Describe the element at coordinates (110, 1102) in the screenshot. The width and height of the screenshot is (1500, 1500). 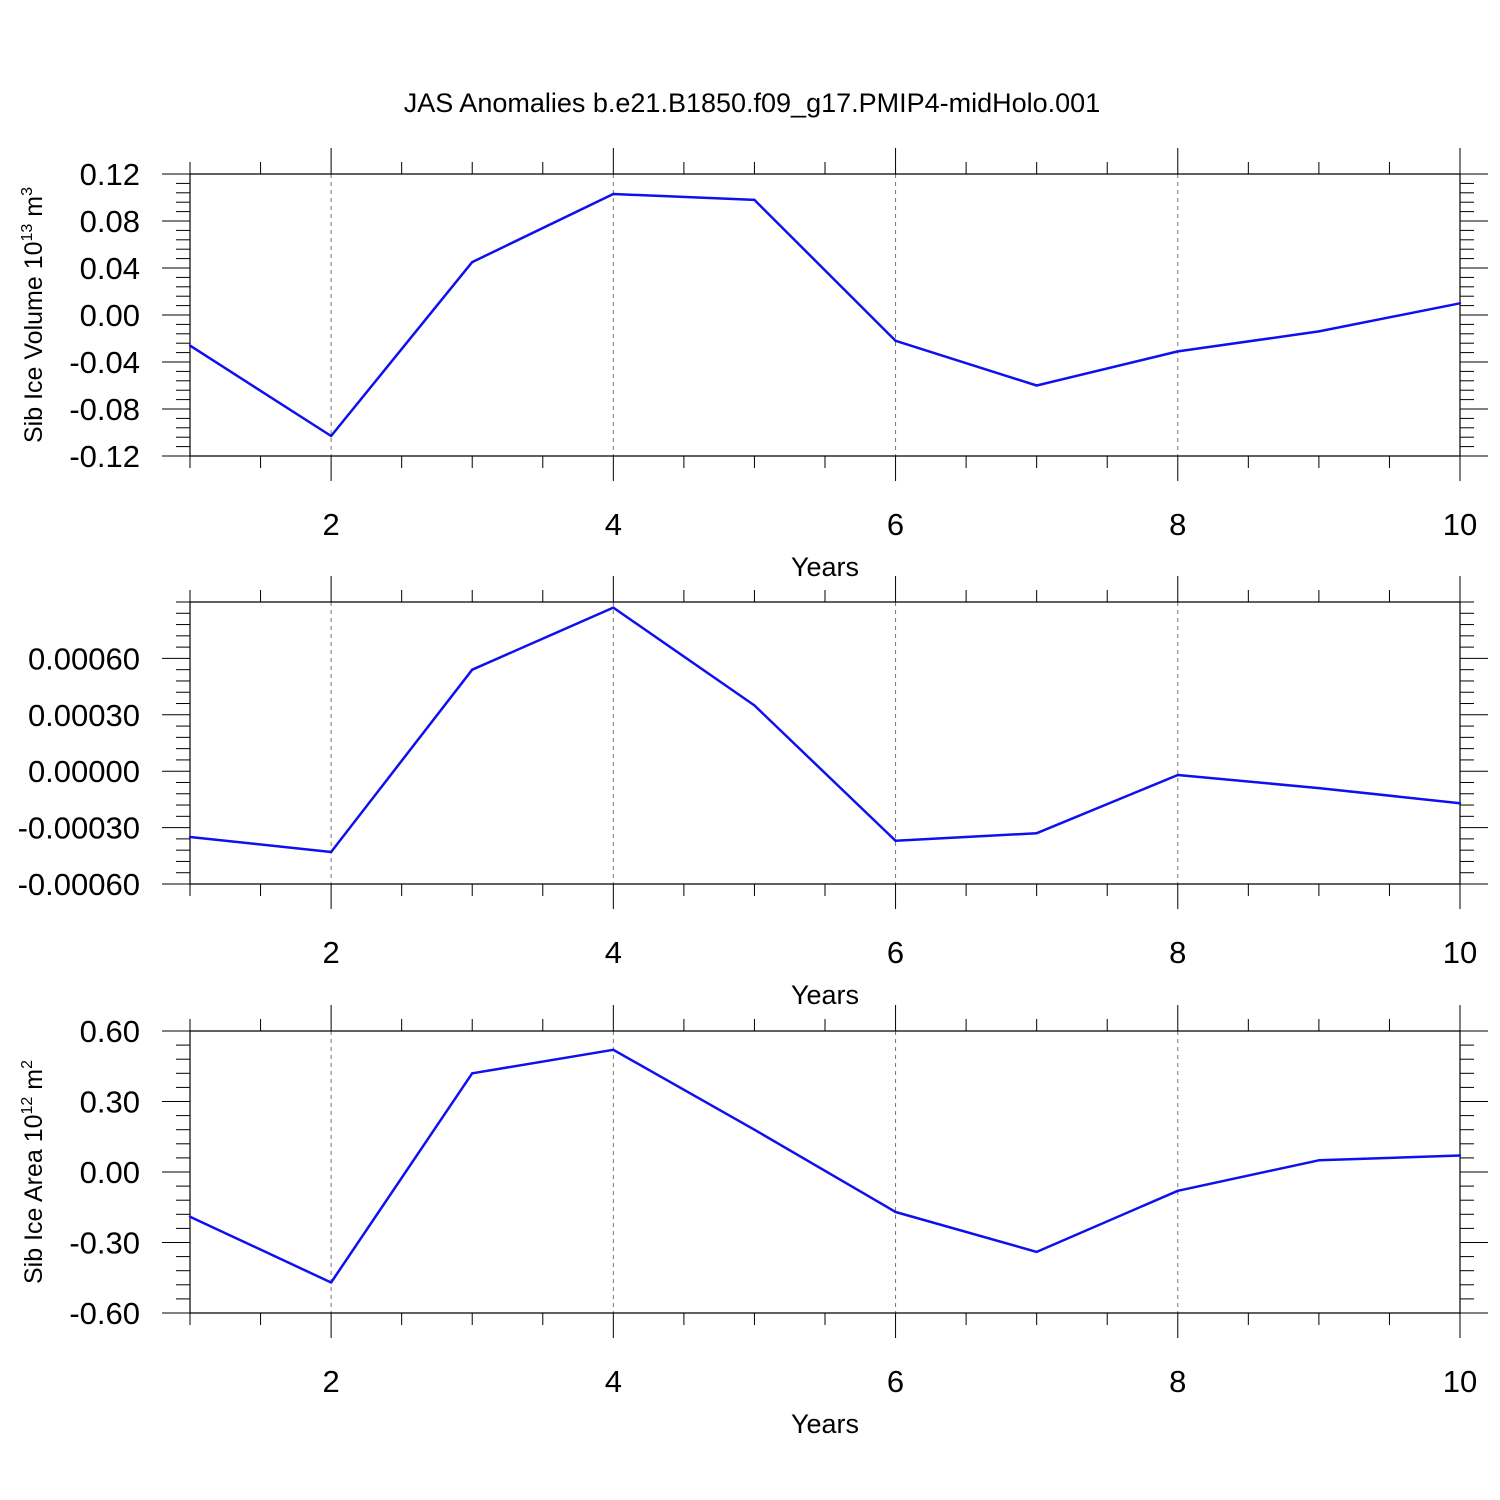
I see `y-tick-label: 0.30` at that location.